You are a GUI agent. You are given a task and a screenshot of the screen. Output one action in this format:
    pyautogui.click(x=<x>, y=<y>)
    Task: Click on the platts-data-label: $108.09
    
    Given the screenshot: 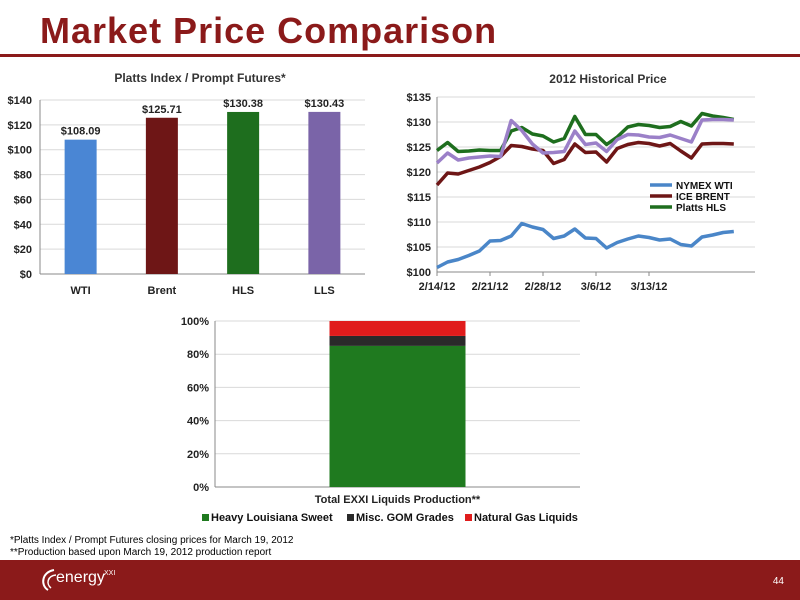 What is the action you would take?
    pyautogui.click(x=81, y=132)
    